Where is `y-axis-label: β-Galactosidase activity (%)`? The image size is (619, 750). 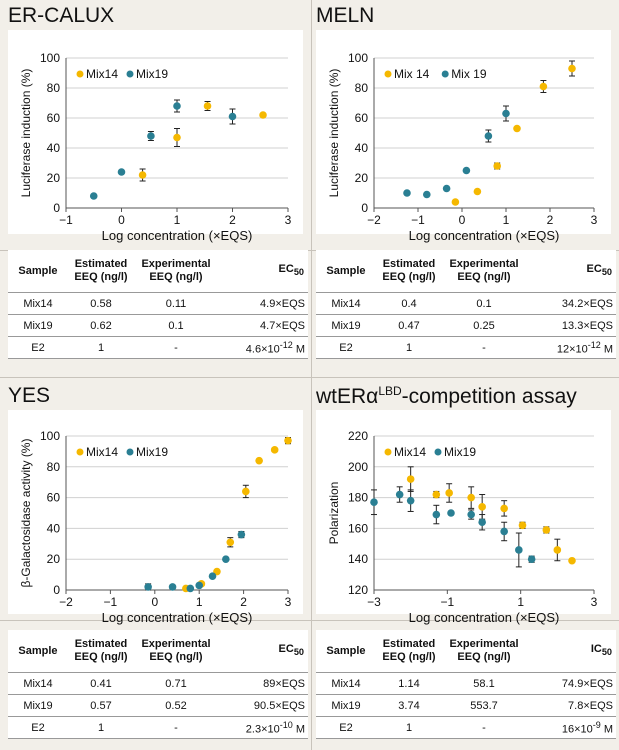
y-axis-label: β-Galactosidase activity (%) is located at coordinates (26, 513).